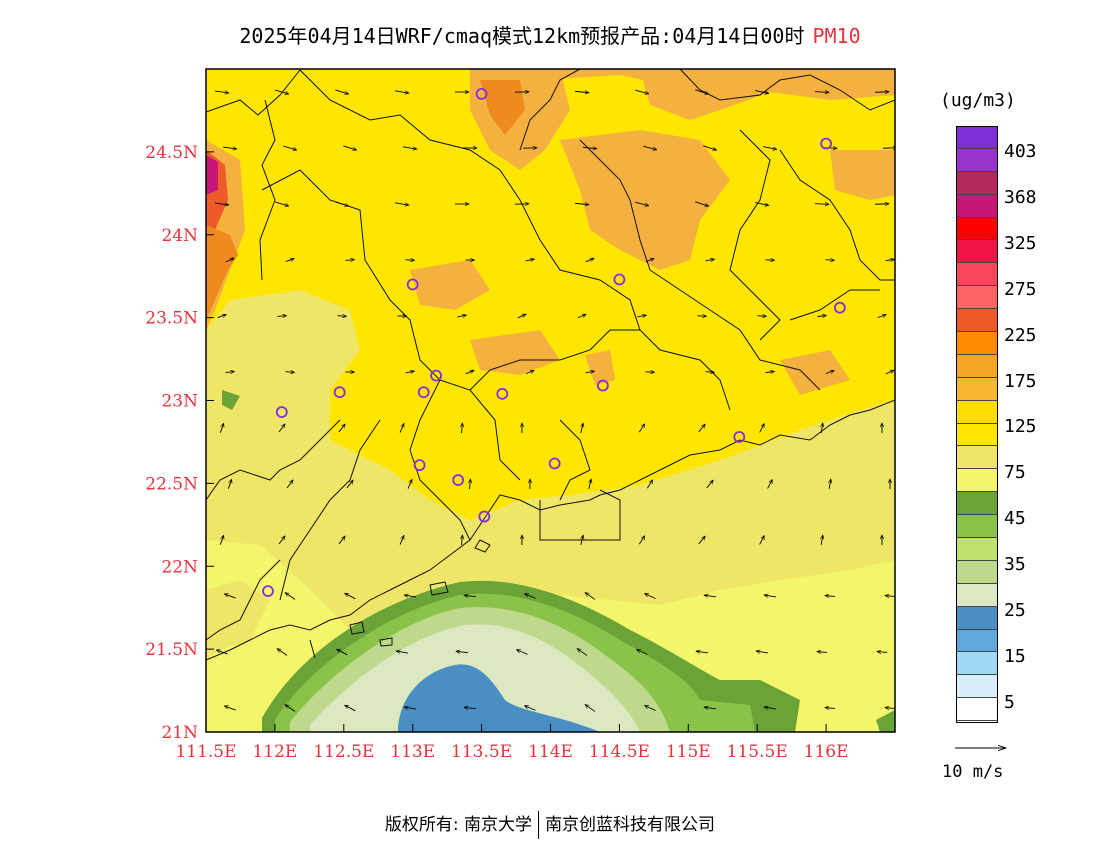 The image size is (1100, 850). I want to click on lat-label: 22.5N, so click(171, 484).